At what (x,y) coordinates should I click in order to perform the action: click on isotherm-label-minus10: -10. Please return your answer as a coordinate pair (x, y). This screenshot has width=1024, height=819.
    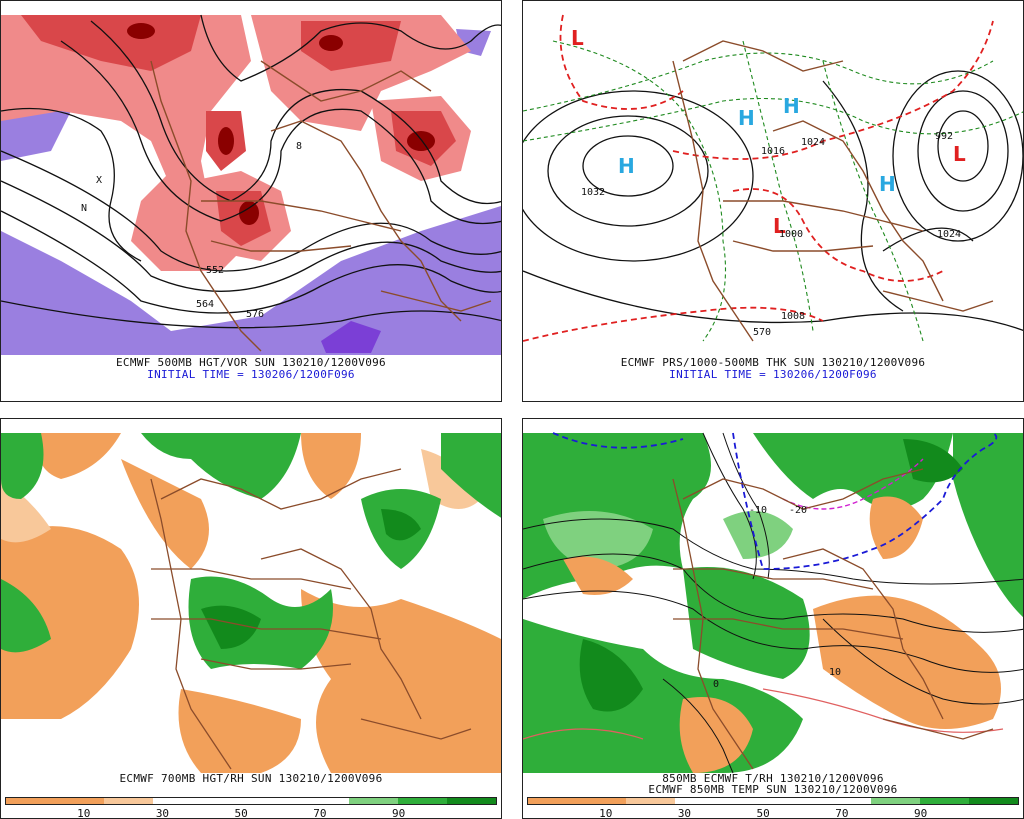
    Looking at the image, I should click on (758, 510).